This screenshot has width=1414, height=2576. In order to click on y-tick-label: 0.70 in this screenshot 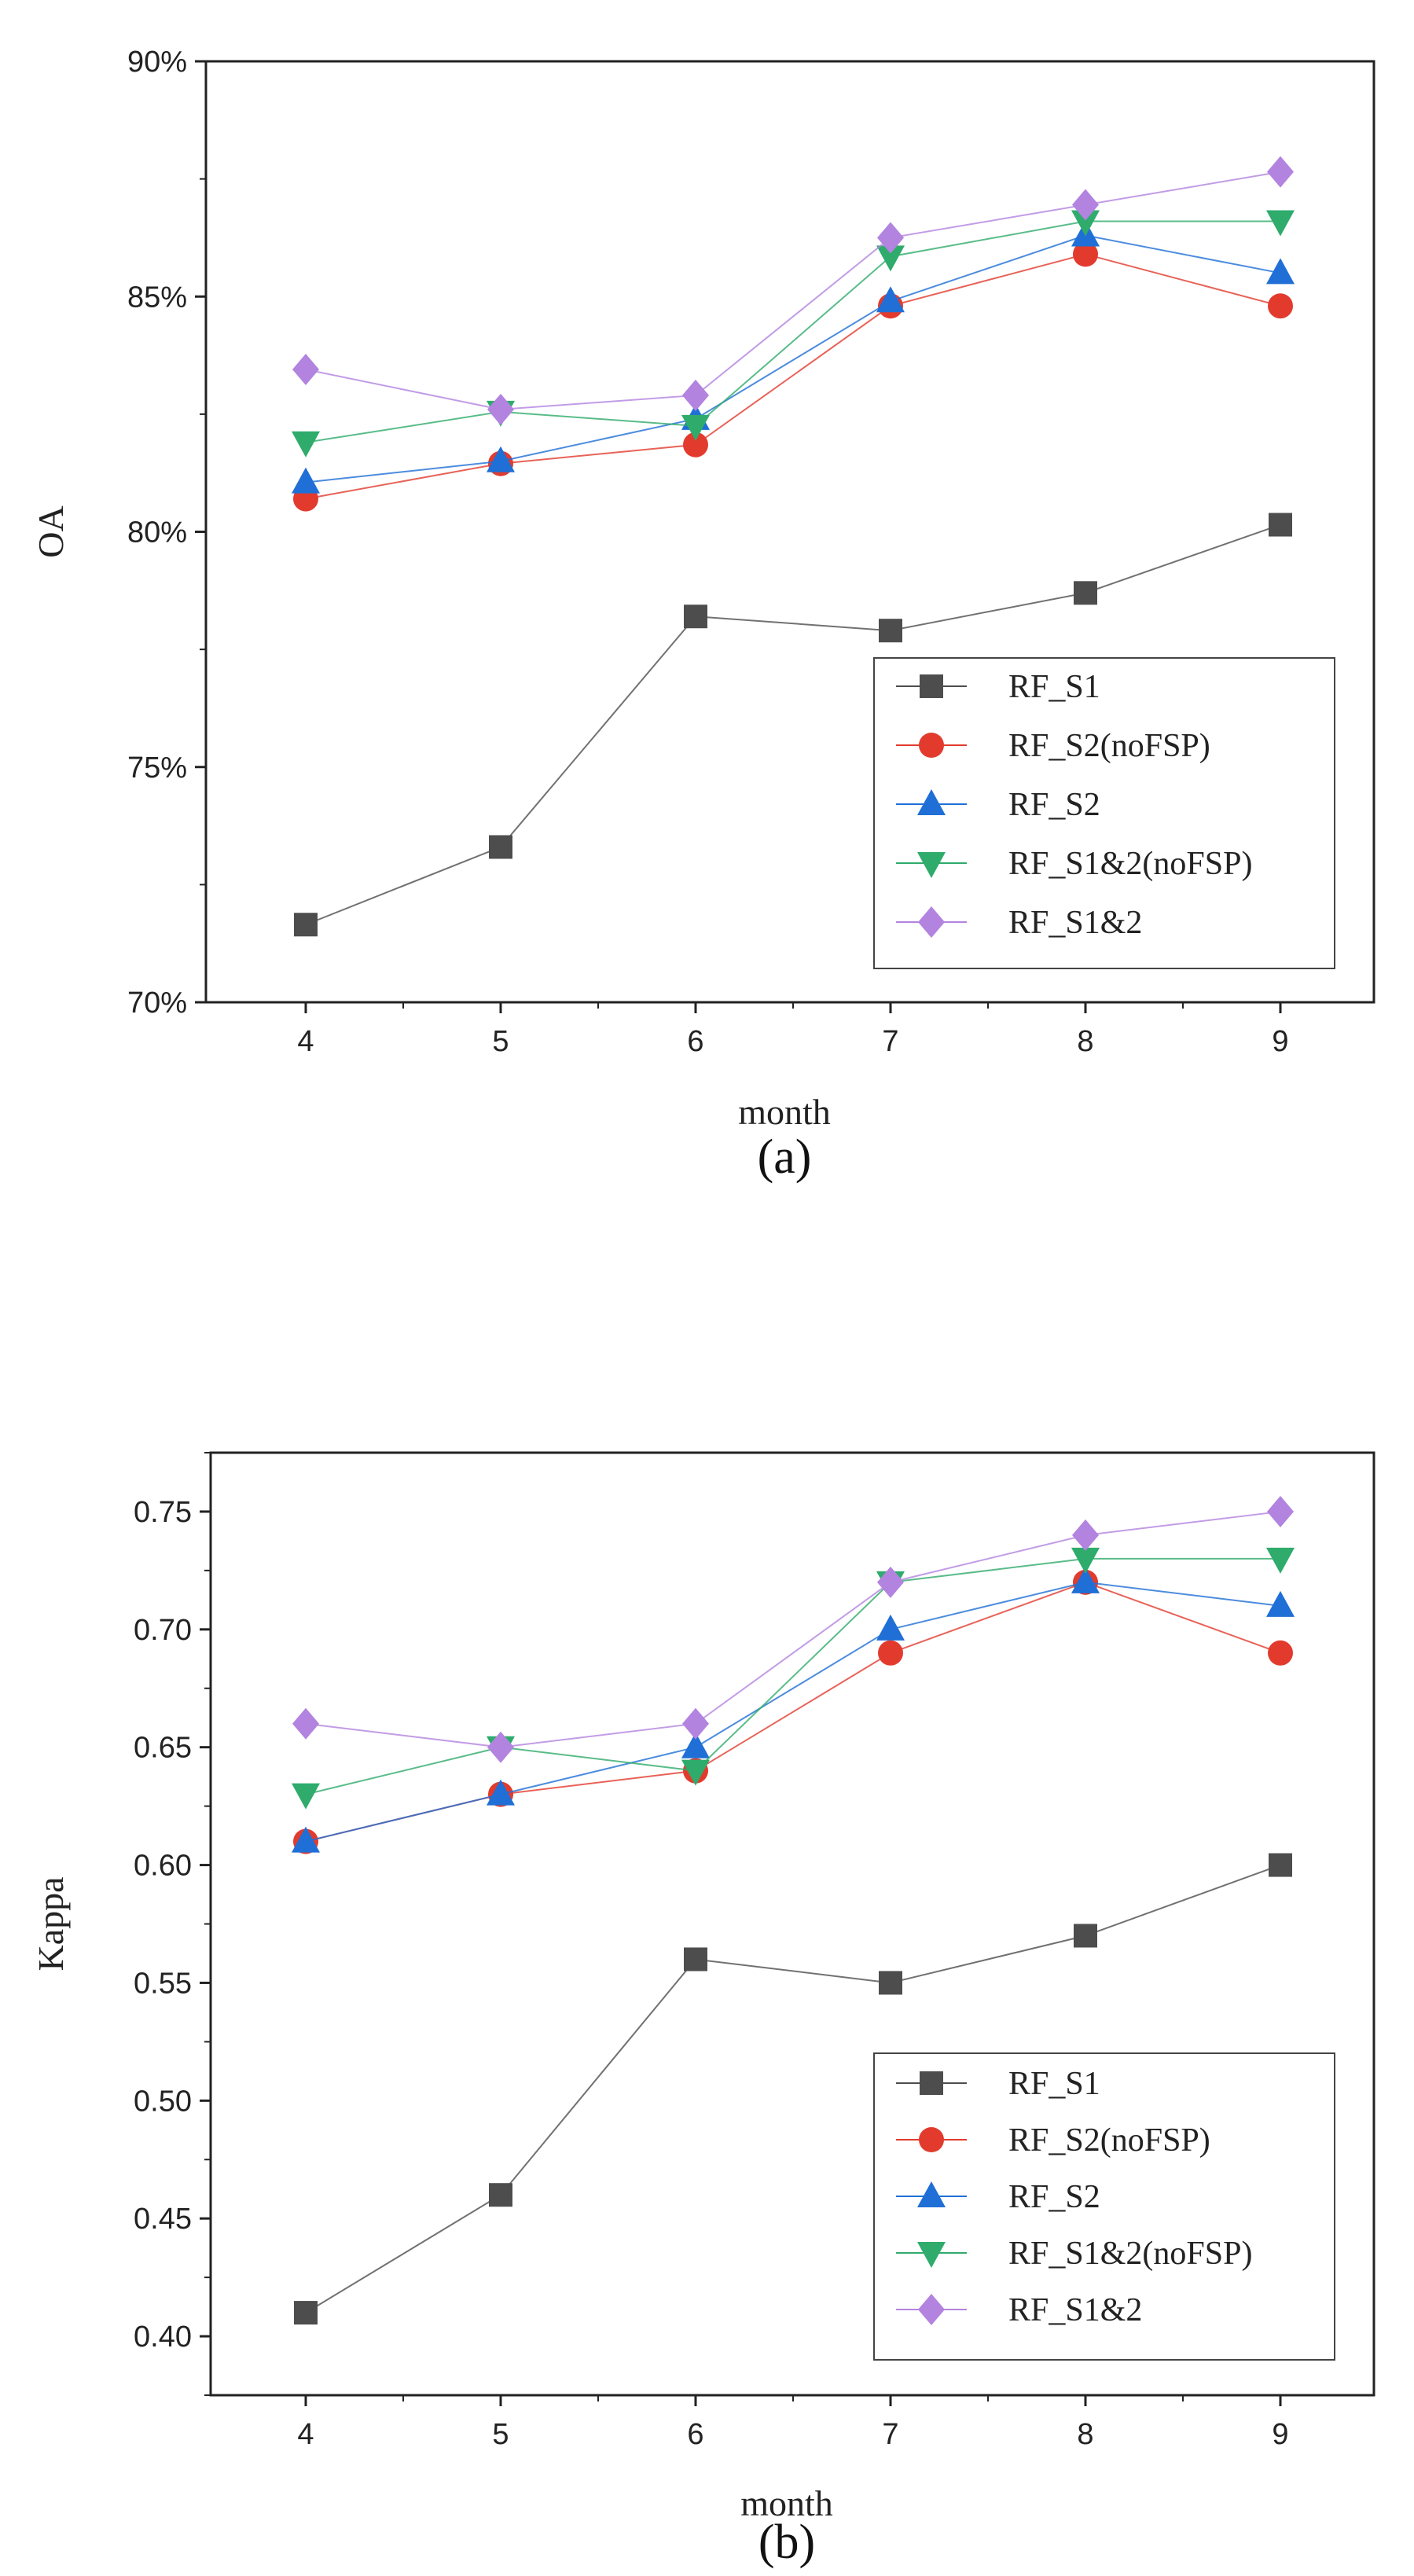, I will do `click(163, 1630)`.